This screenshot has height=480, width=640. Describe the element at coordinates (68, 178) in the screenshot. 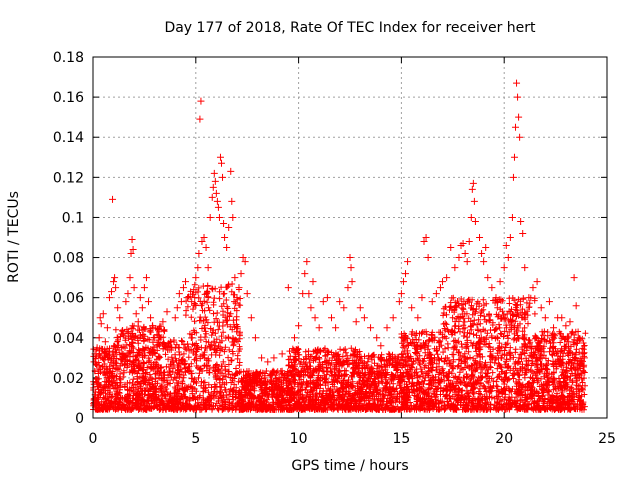

I see `y-tick-label: 0.12` at that location.